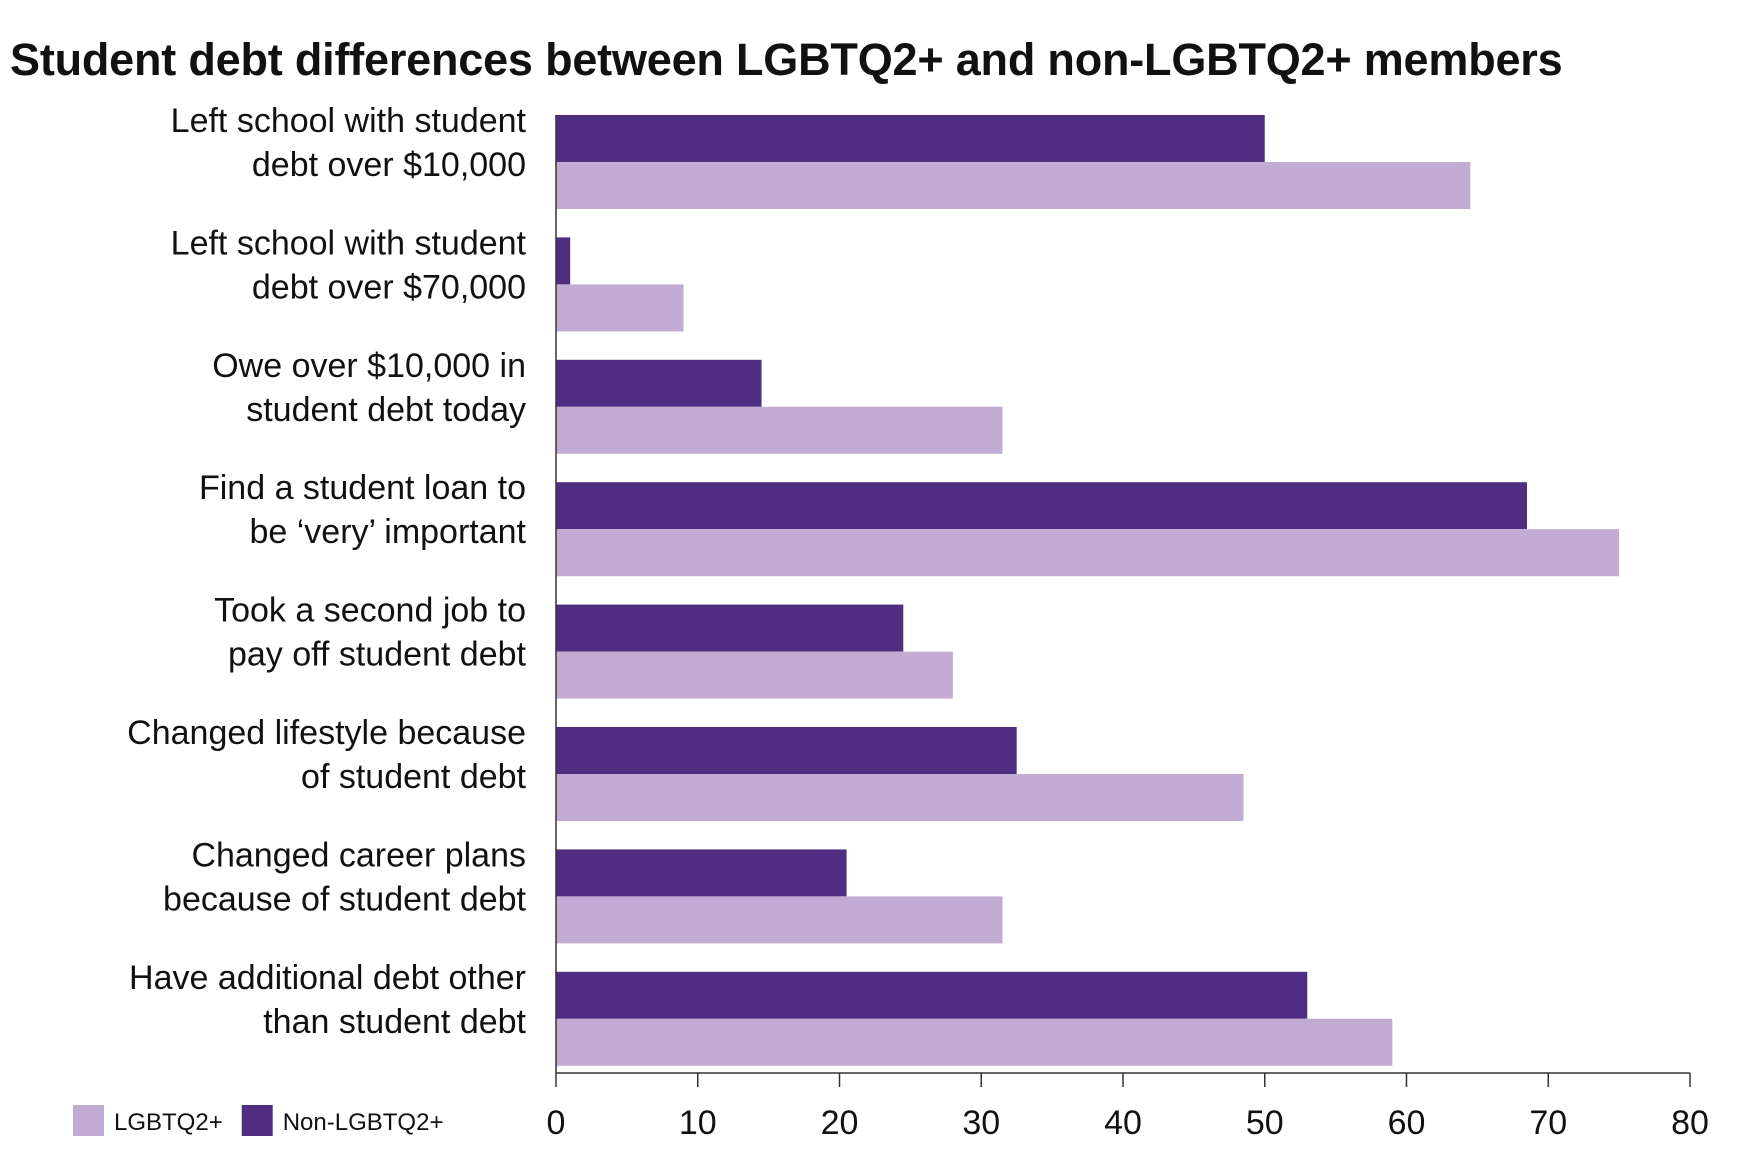 The height and width of the screenshot is (1176, 1762). I want to click on x-tick-label: 50, so click(1265, 1123).